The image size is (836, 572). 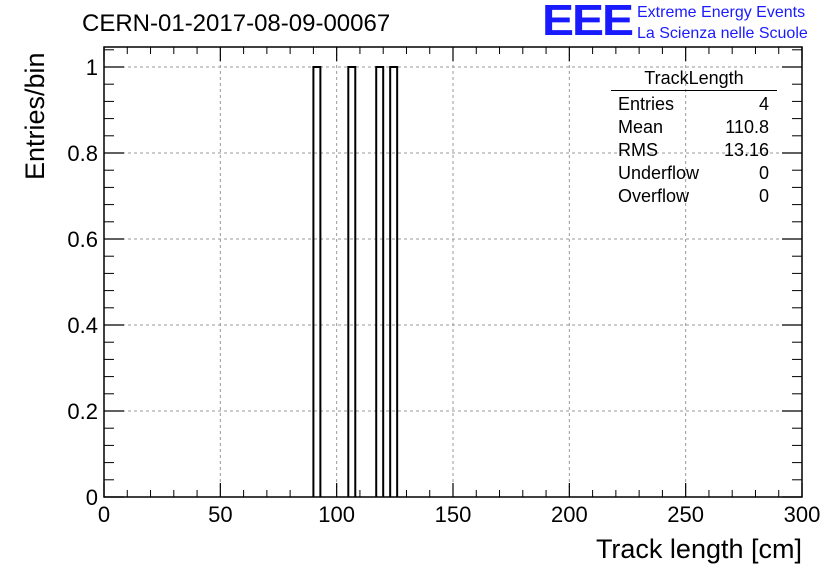 What do you see at coordinates (694, 150) in the screenshot?
I see `stats-row-rms: RMS 13.16` at bounding box center [694, 150].